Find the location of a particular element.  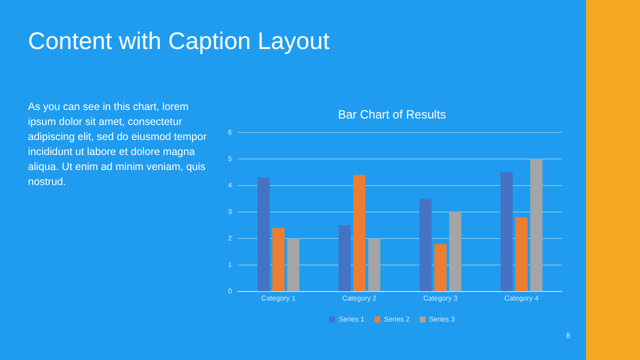

chart-title: Bar Chart of Results is located at coordinates (392, 115).